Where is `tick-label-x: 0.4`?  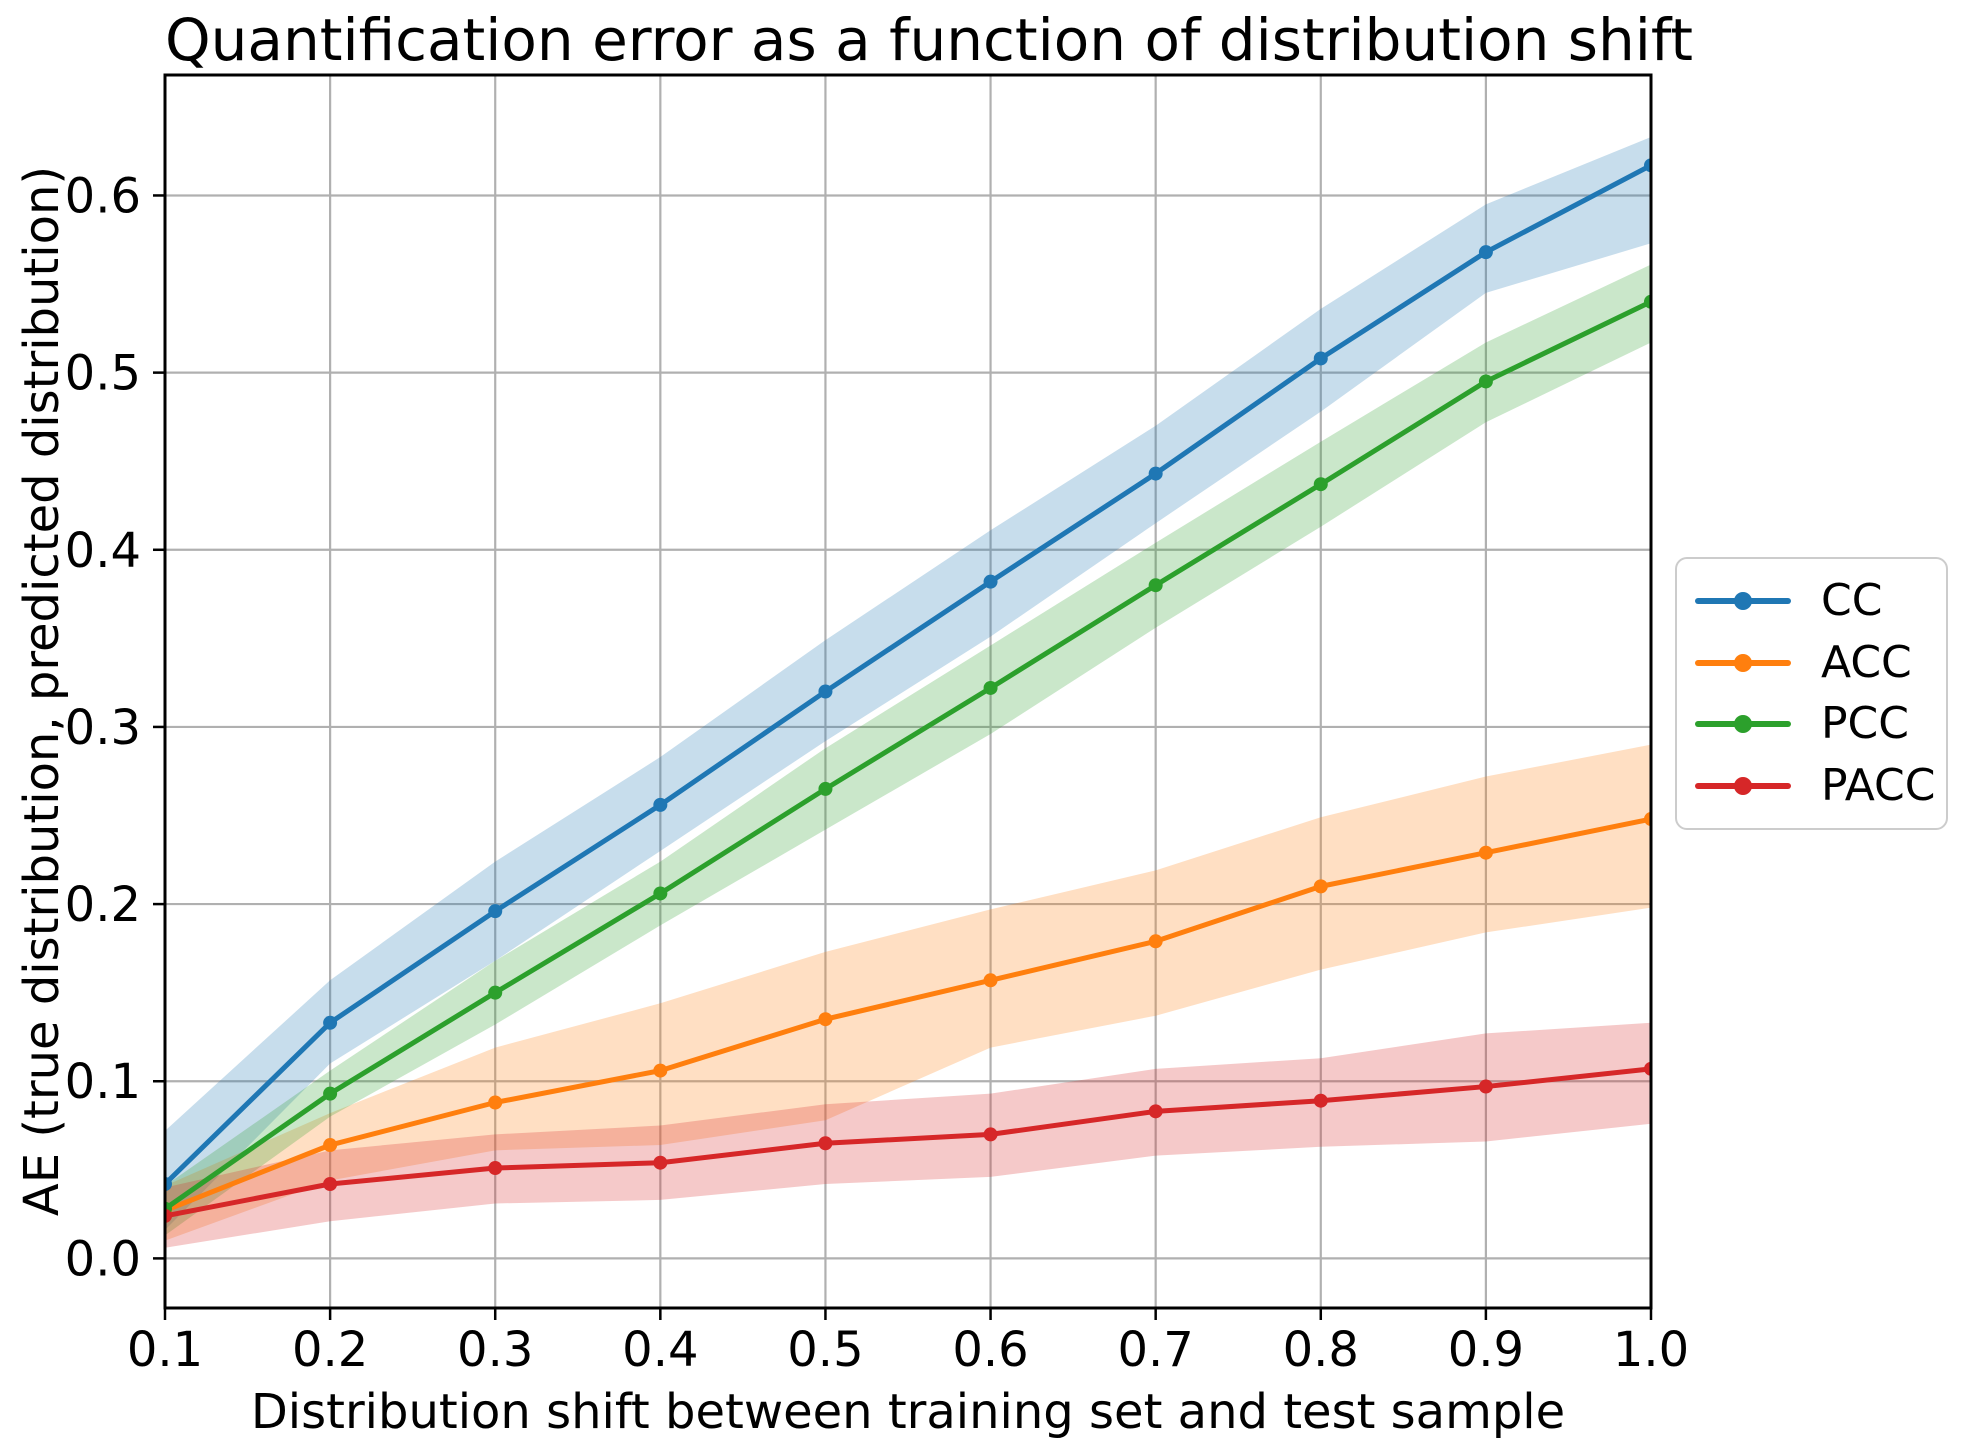 tick-label-x: 0.4 is located at coordinates (660, 1350).